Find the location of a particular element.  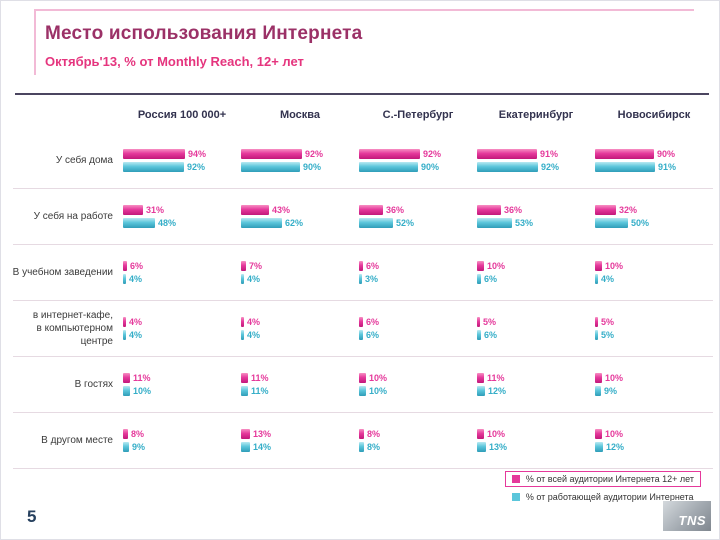

bar-value-label: 62% is located at coordinates (294, 223).